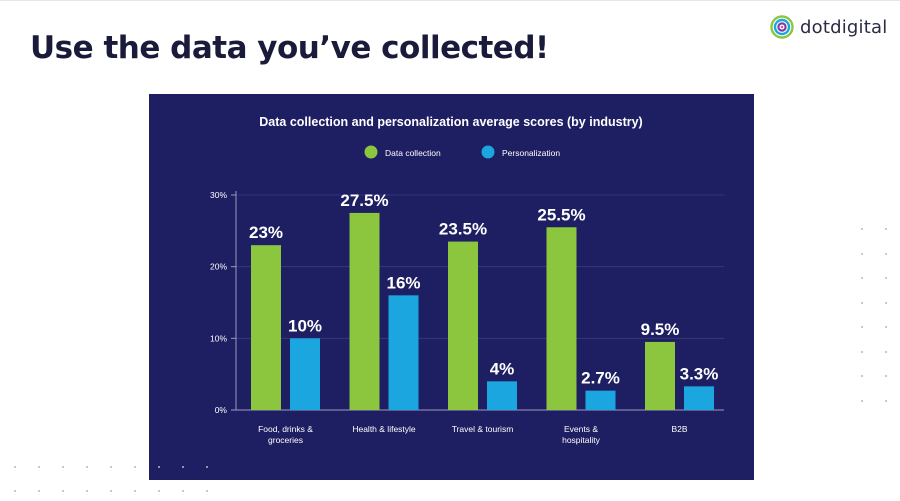 The width and height of the screenshot is (900, 501). I want to click on legend-label-personalization: Personalization, so click(531, 153).